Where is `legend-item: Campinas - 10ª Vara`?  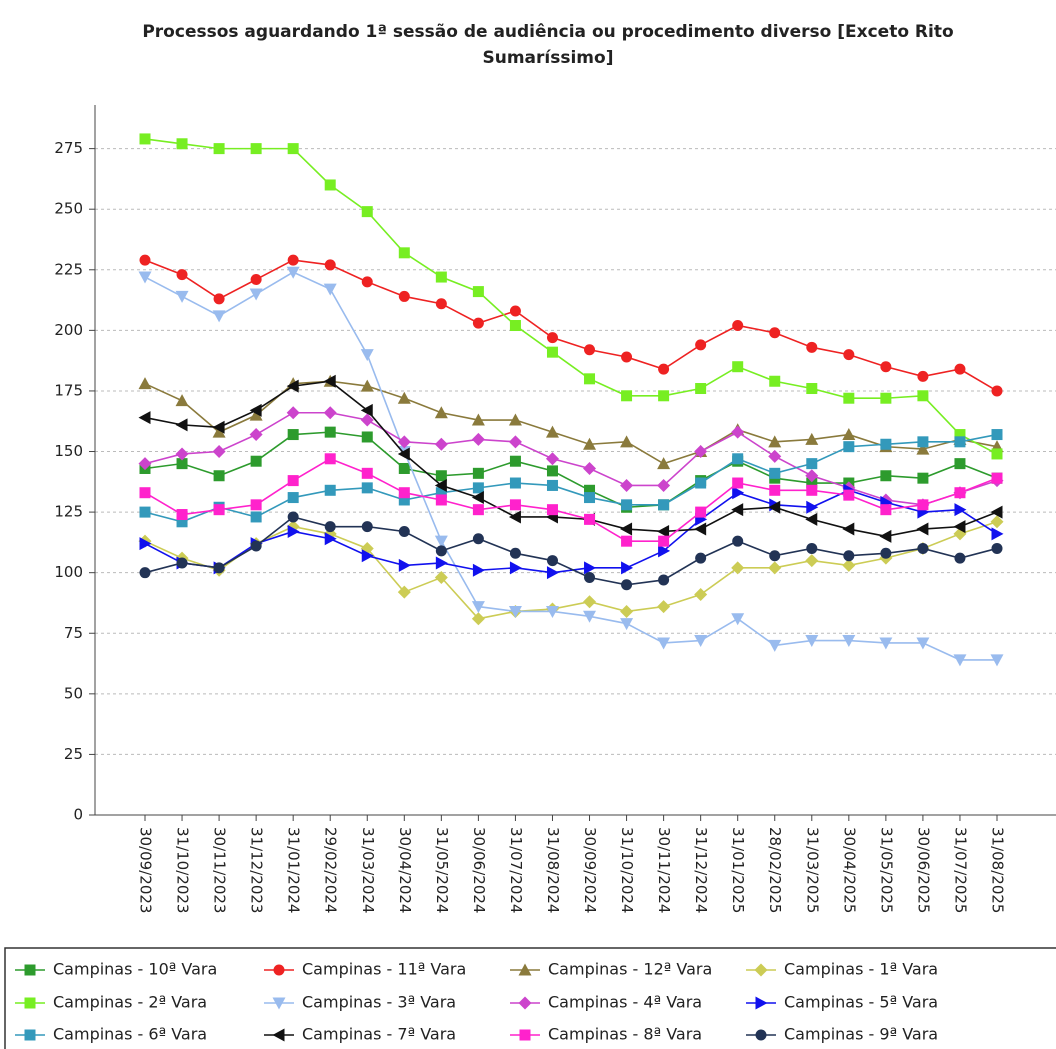
legend-item: Campinas - 10ª Vara is located at coordinates (116, 969).